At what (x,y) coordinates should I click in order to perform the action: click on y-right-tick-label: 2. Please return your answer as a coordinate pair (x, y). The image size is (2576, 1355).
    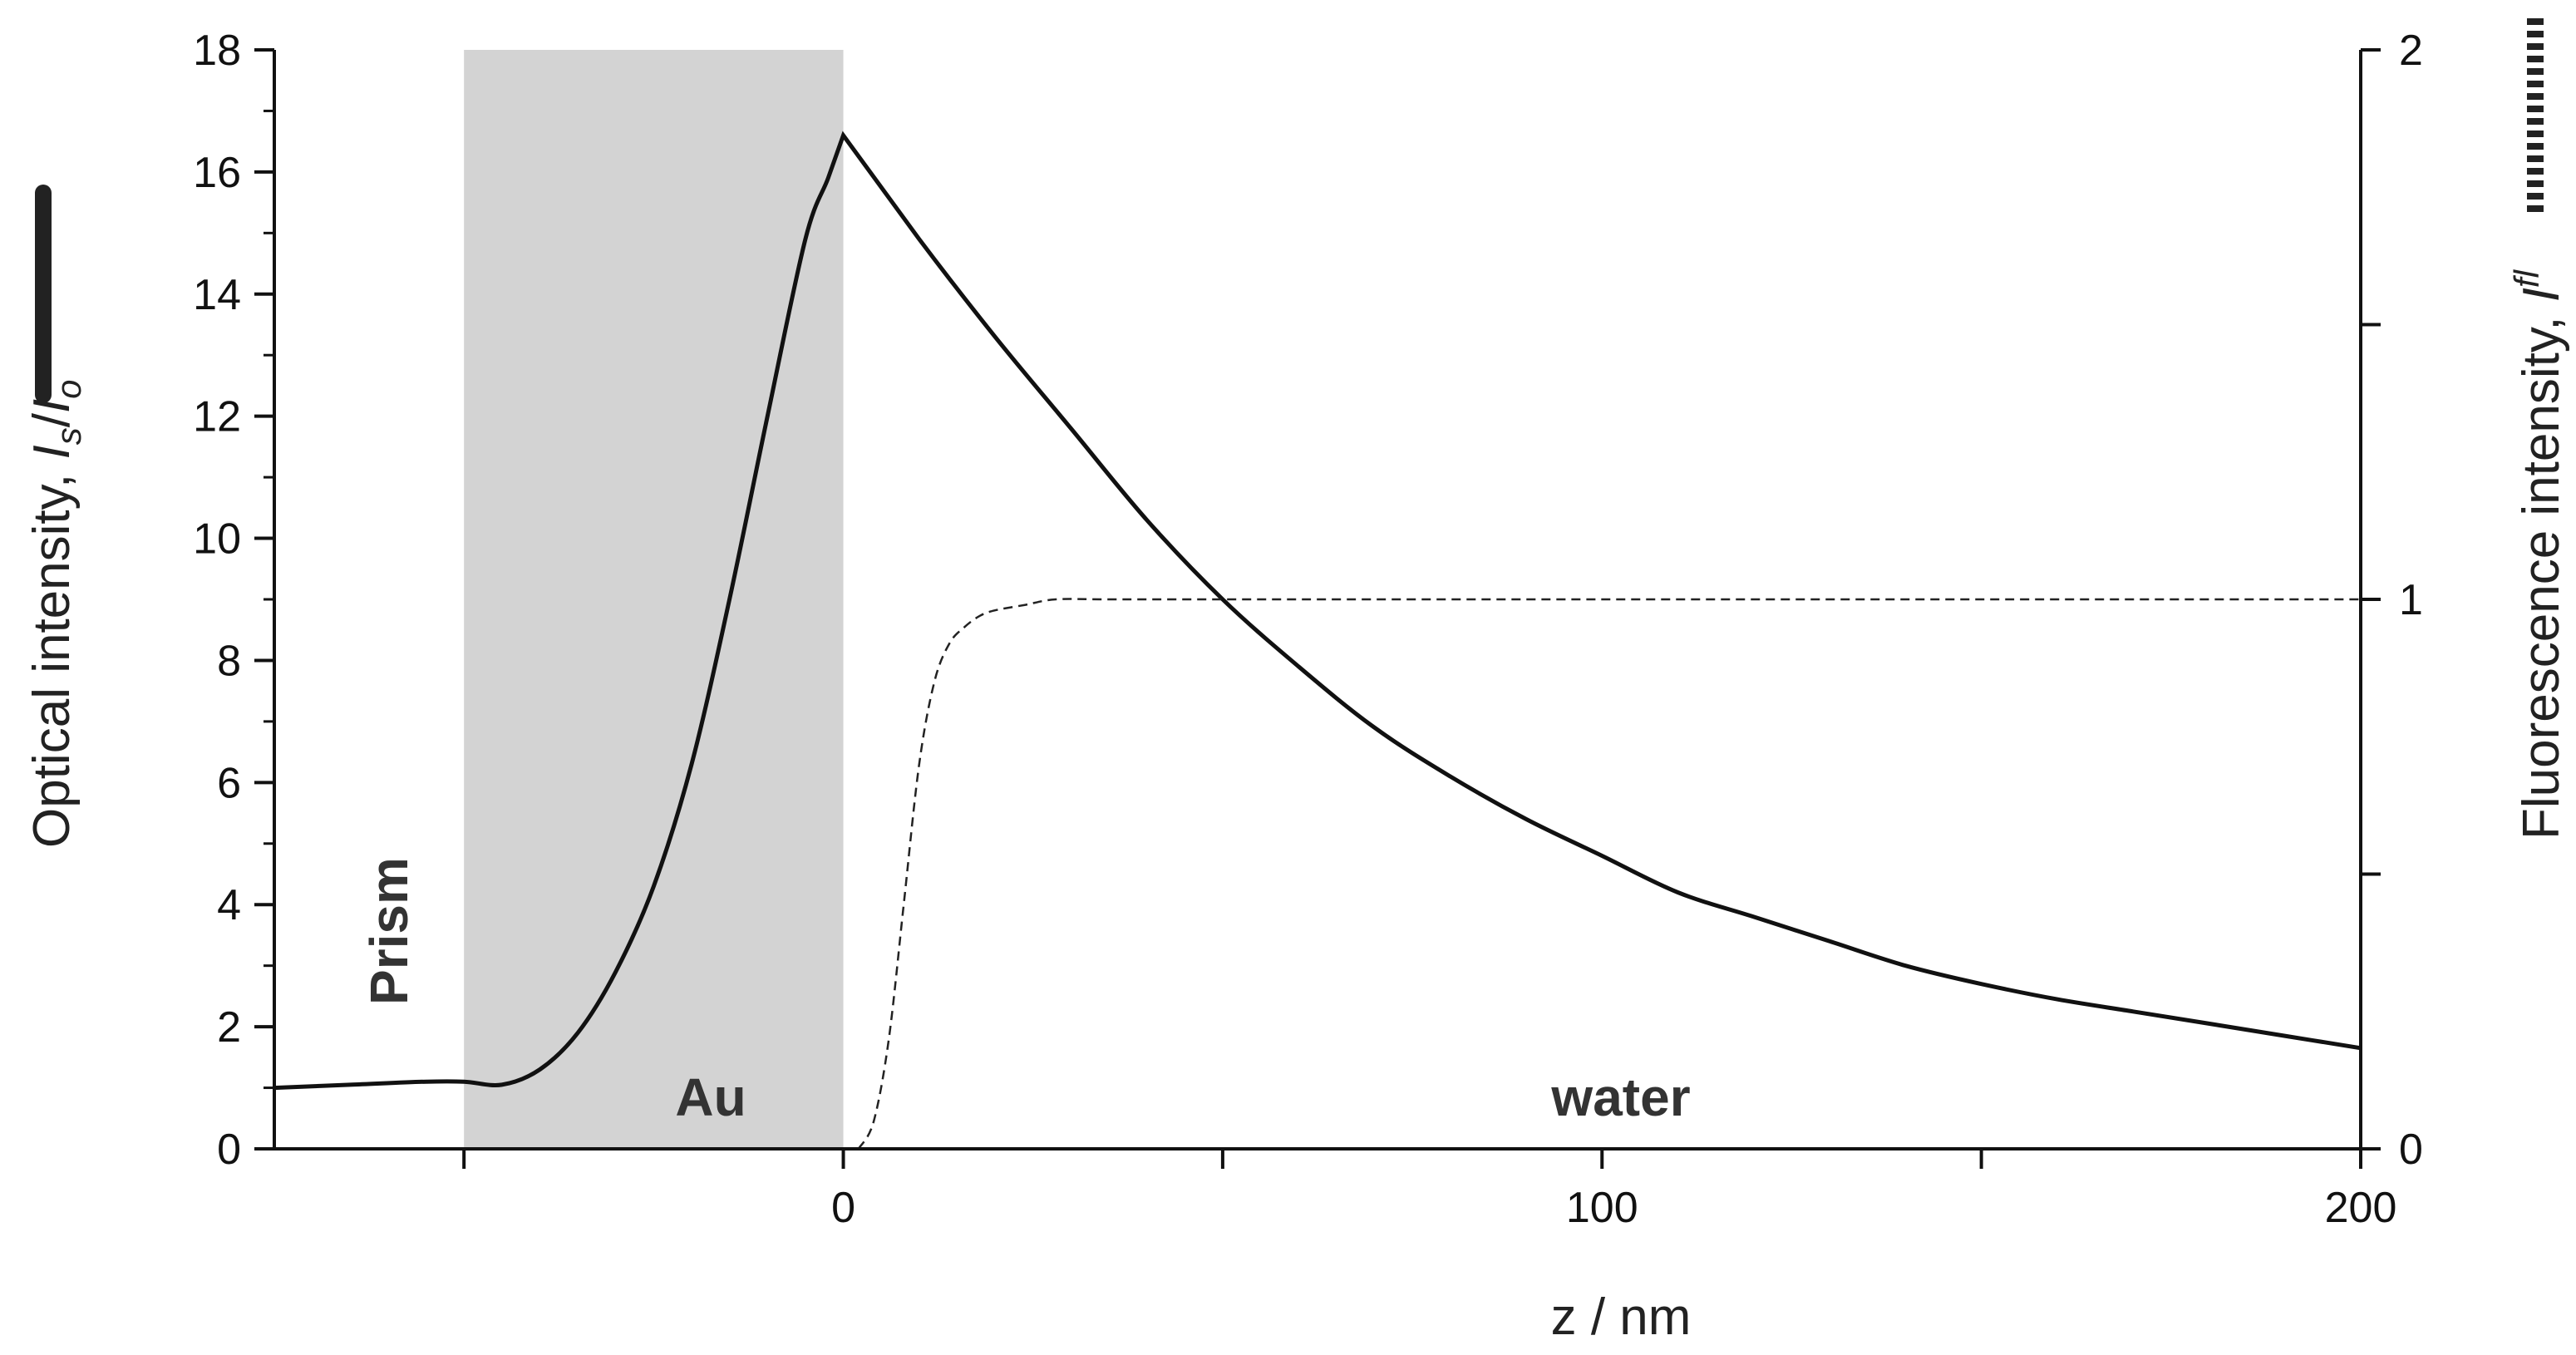
    Looking at the image, I should click on (2411, 51).